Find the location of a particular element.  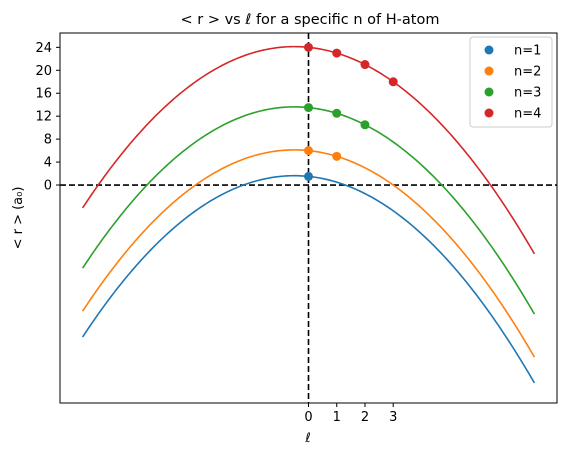

x-tick-label: 0 is located at coordinates (308, 417).